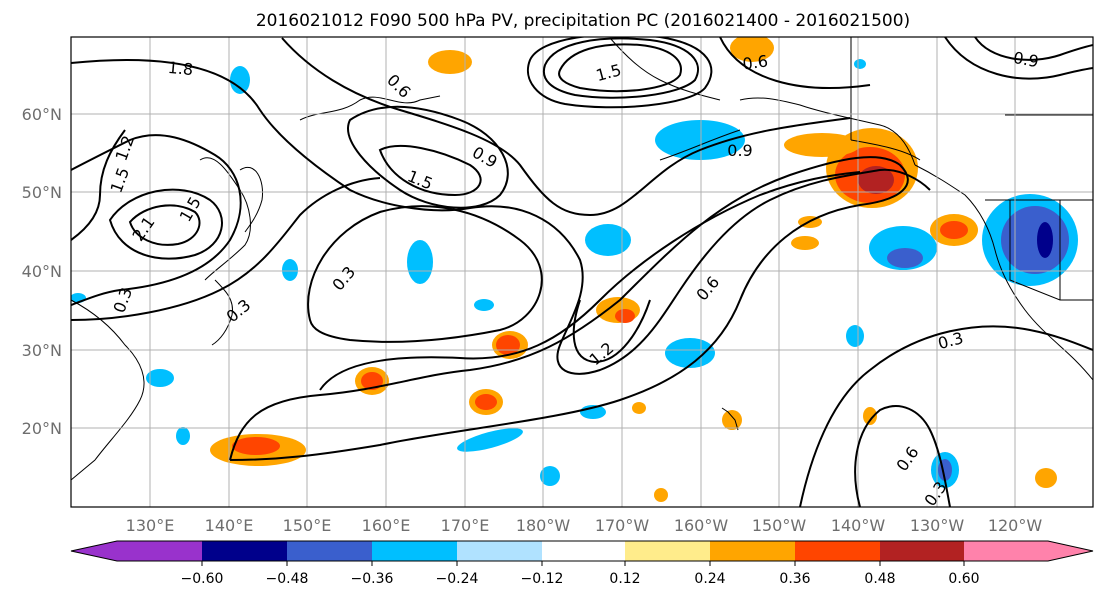 The image size is (1105, 601). Describe the element at coordinates (372, 381) in the screenshot. I see `precip-core-west` at that location.